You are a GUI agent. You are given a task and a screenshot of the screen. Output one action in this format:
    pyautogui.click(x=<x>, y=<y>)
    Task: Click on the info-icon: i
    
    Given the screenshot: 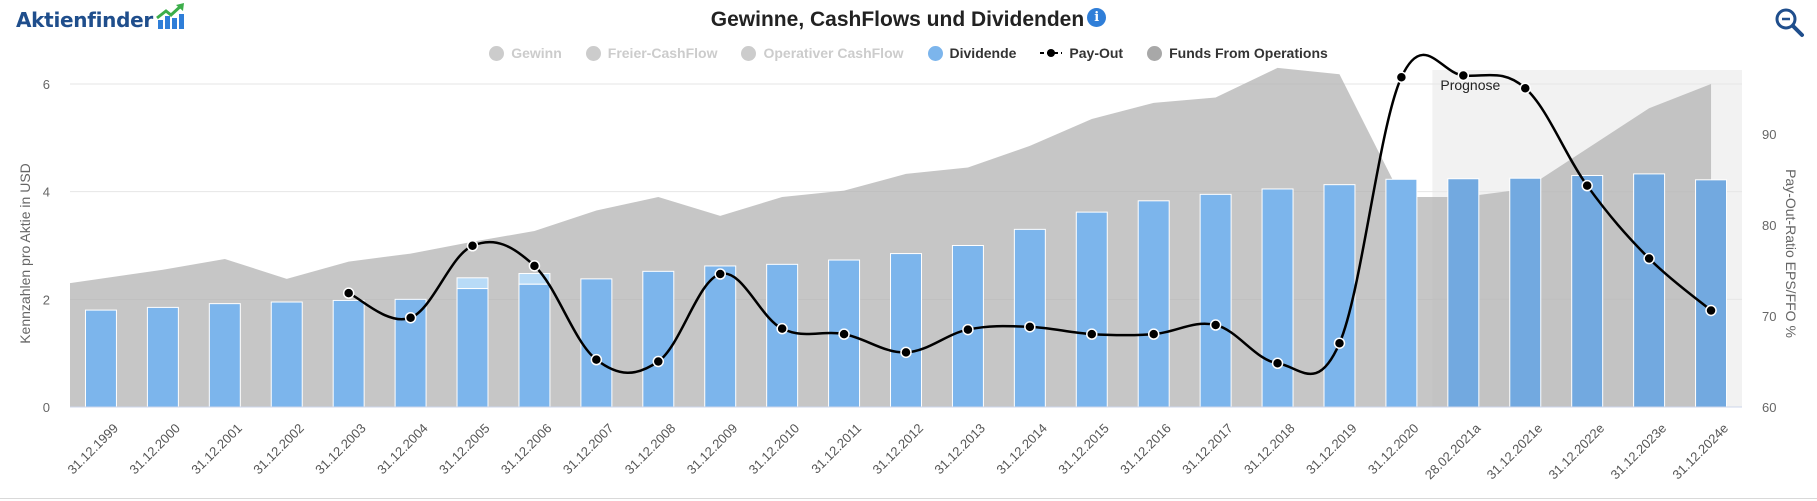 What is the action you would take?
    pyautogui.click(x=1097, y=17)
    